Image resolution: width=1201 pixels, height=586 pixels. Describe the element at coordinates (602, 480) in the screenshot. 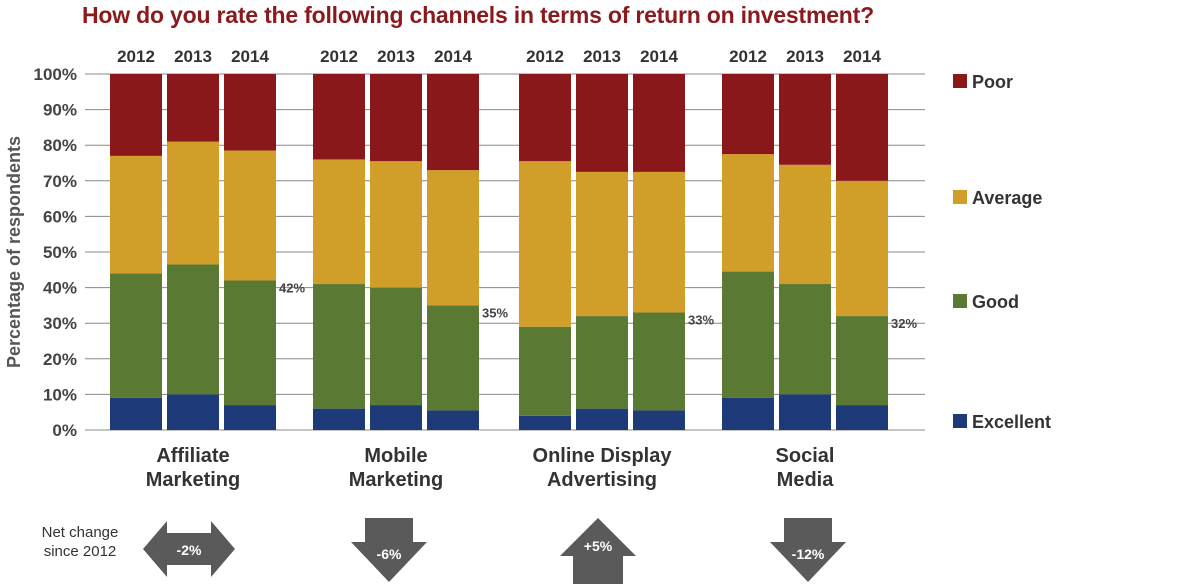

I see `category-label: Advertising` at that location.